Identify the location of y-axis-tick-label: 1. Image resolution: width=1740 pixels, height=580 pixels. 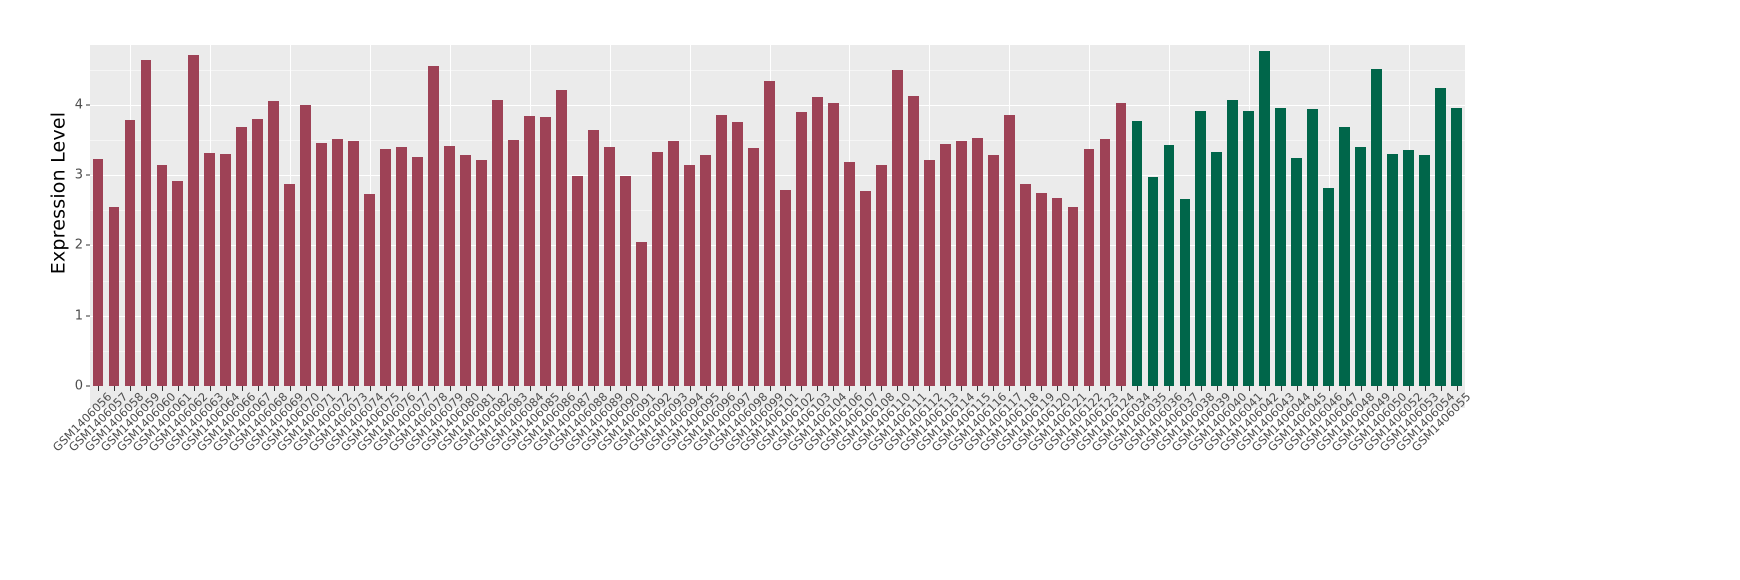
(78, 316).